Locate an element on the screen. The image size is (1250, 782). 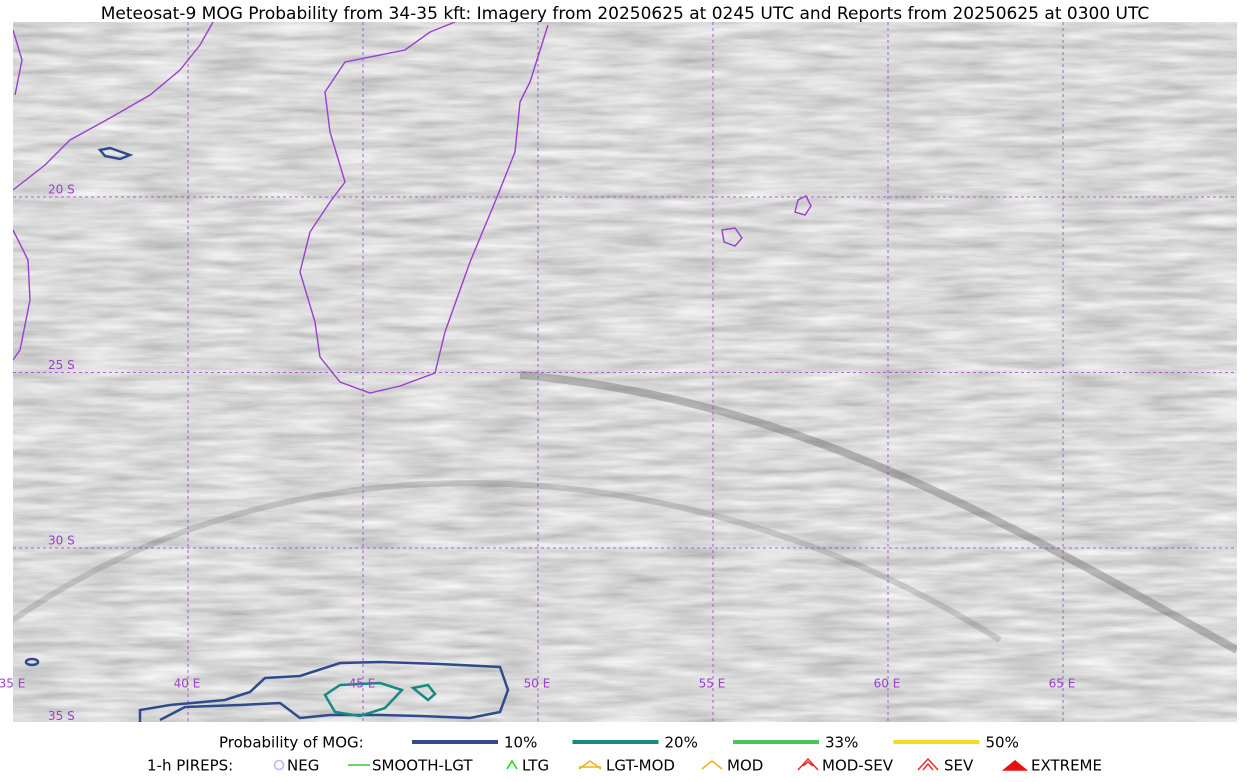
legend-label: LTG is located at coordinates (535, 766).